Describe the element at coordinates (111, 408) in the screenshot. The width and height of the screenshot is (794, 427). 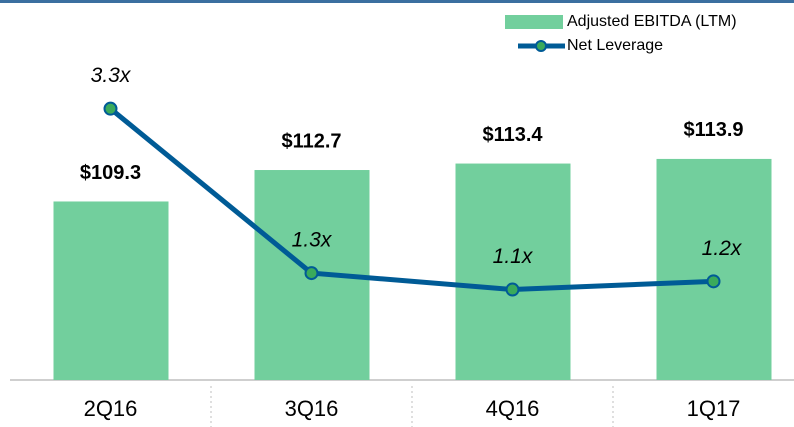
I see `x-tick-label: 2Q16` at that location.